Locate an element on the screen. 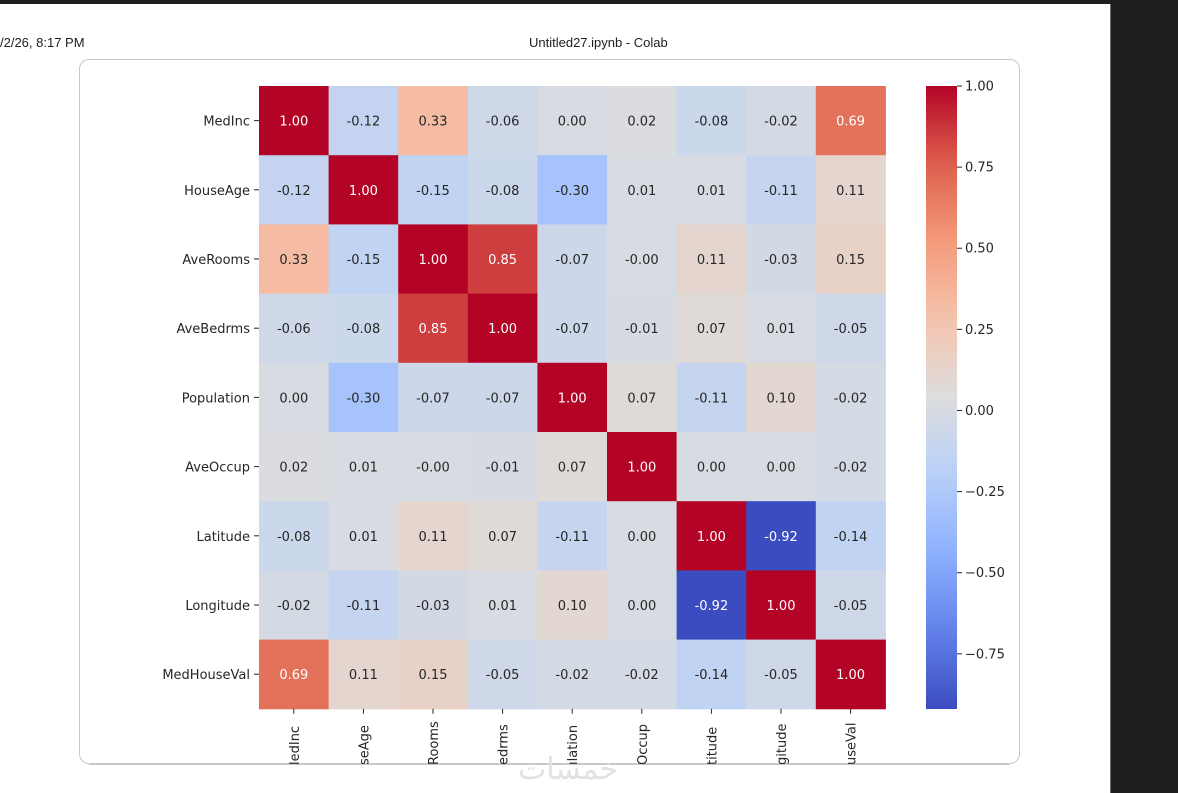 This screenshot has height=793, width=1178. cell-value-label: -0.05 is located at coordinates (503, 675).